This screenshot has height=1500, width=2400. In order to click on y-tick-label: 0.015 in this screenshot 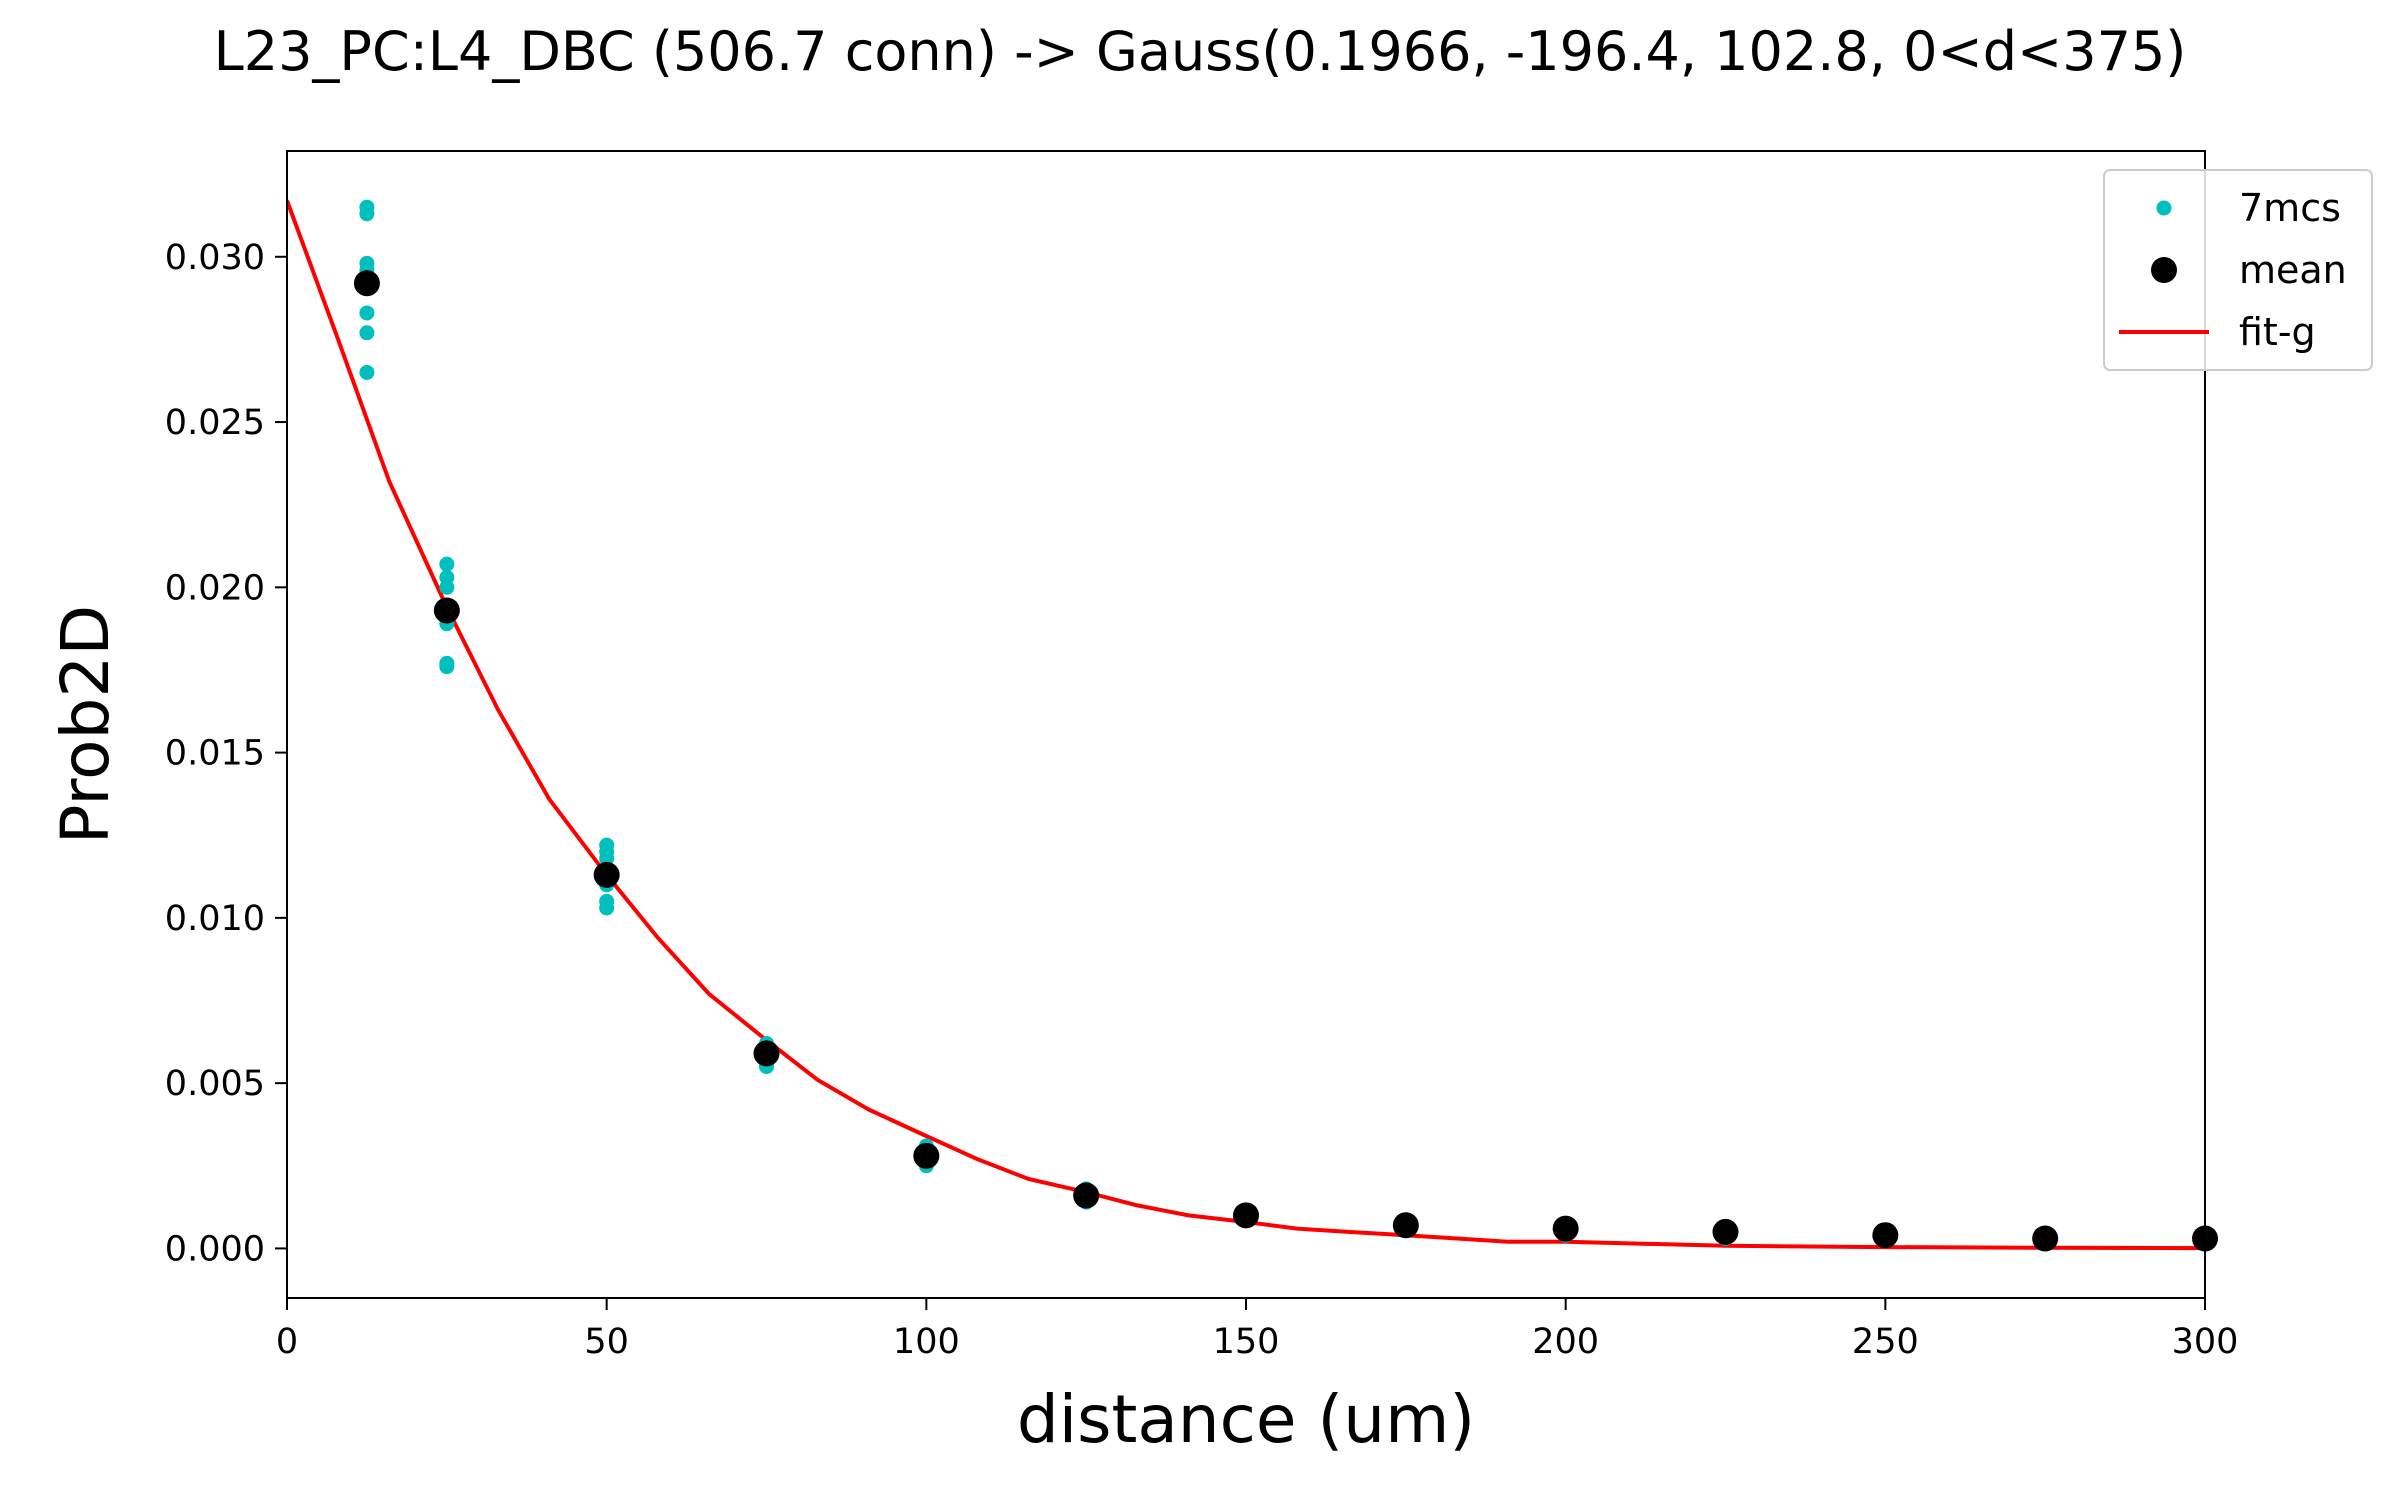, I will do `click(215, 754)`.